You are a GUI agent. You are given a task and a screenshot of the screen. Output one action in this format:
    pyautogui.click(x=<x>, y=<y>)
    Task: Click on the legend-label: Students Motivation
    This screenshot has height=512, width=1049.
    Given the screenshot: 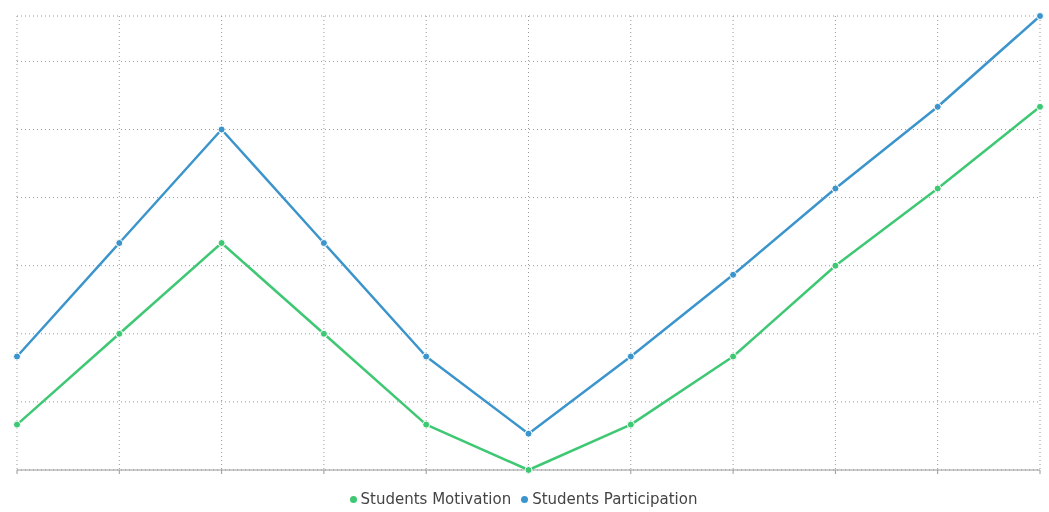 What is the action you would take?
    pyautogui.click(x=436, y=499)
    